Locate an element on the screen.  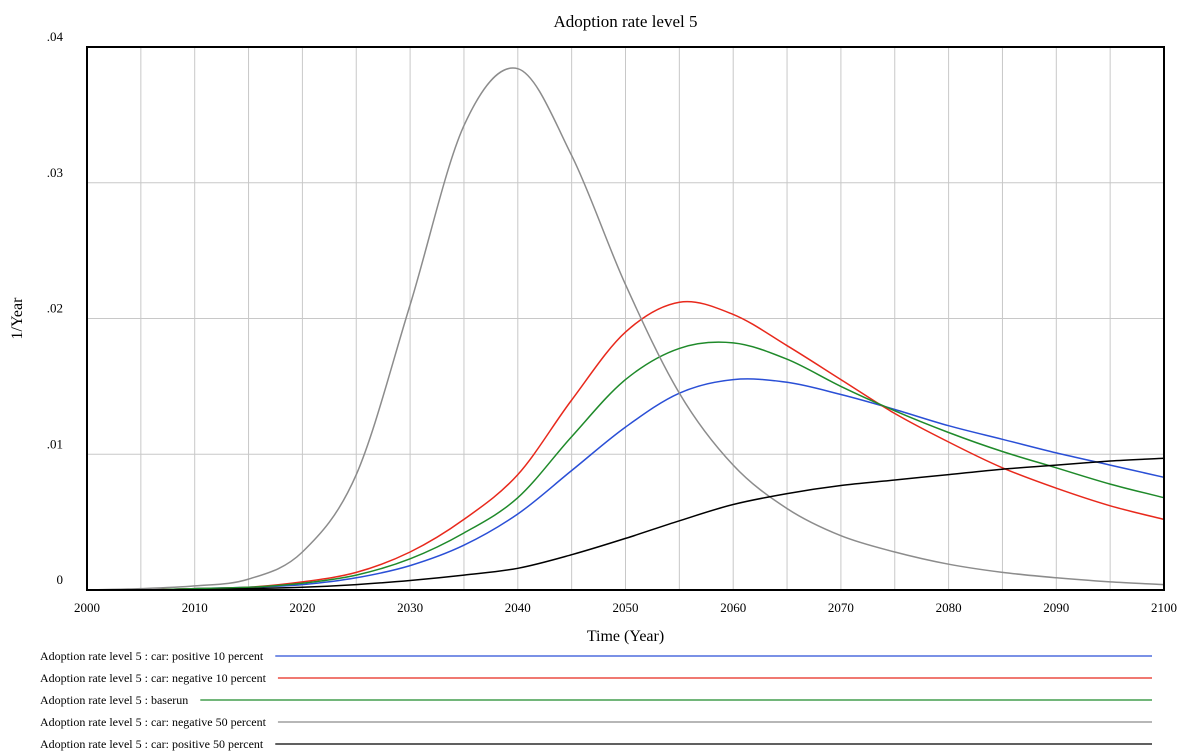
y-tick-label: .01 is located at coordinates (55, 443).